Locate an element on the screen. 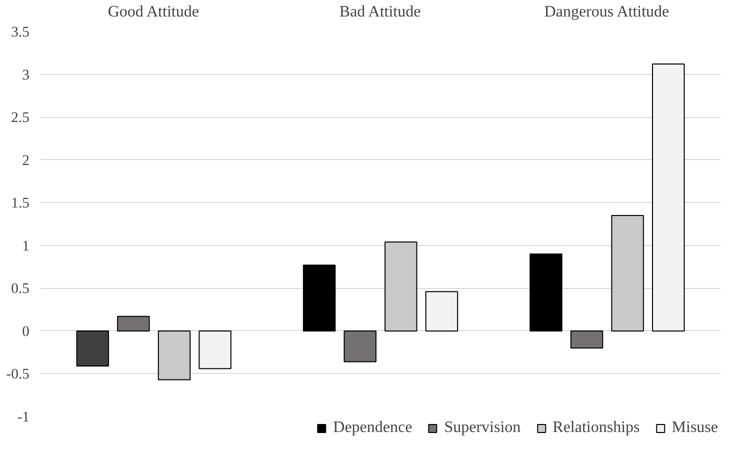 The image size is (751, 475). y-tick-label: 1 is located at coordinates (26, 246).